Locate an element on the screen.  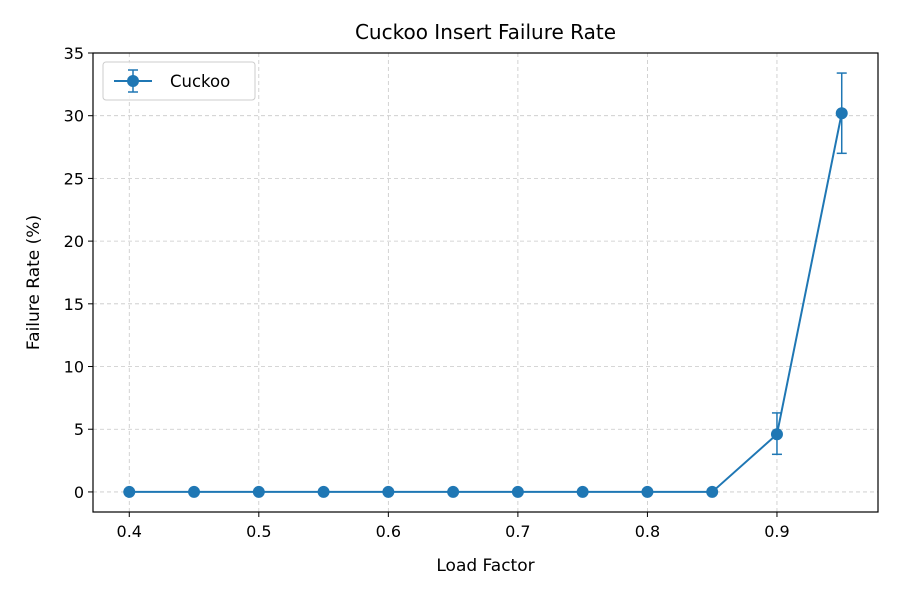
y-tick-label: 0 is located at coordinates (79, 492).